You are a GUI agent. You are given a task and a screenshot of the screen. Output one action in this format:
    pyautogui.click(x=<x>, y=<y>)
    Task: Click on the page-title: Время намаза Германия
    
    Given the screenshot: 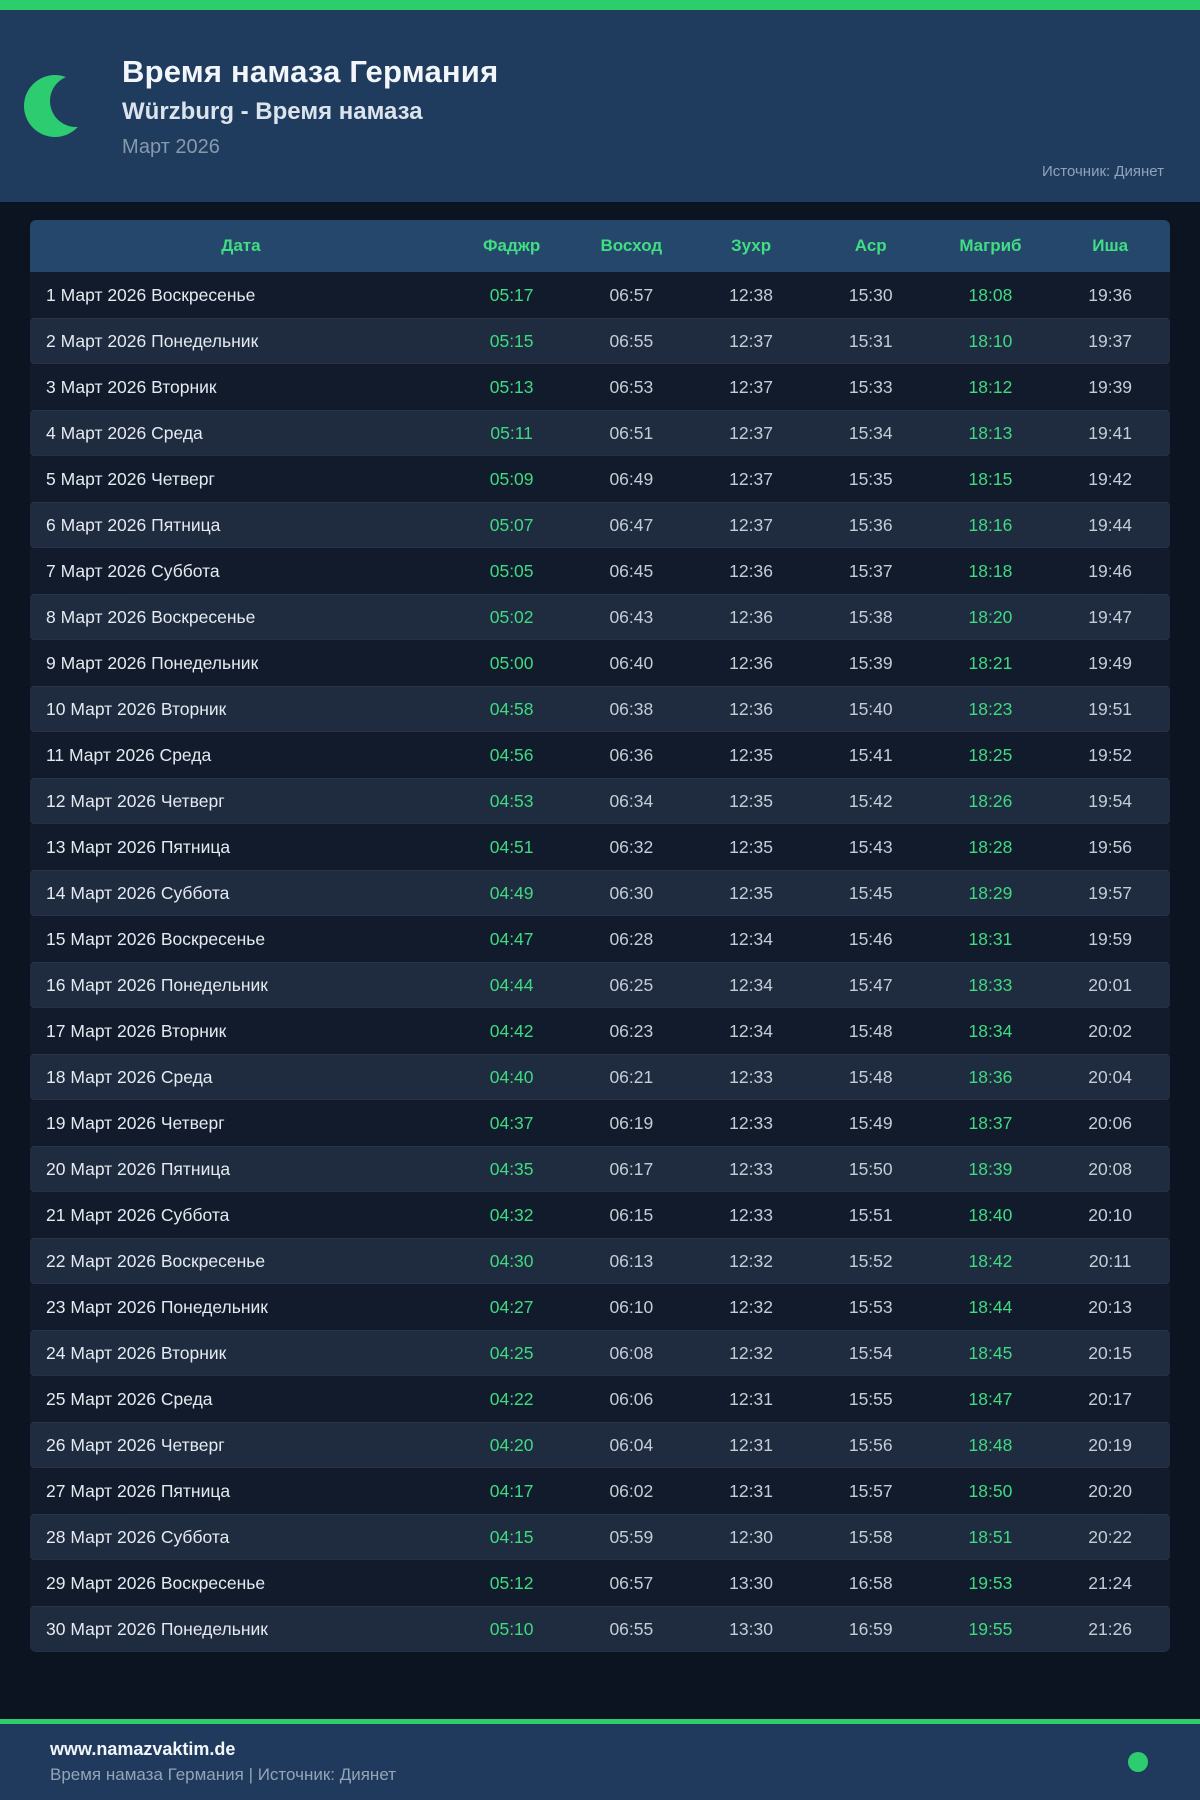 What is the action you would take?
    pyautogui.click(x=310, y=71)
    